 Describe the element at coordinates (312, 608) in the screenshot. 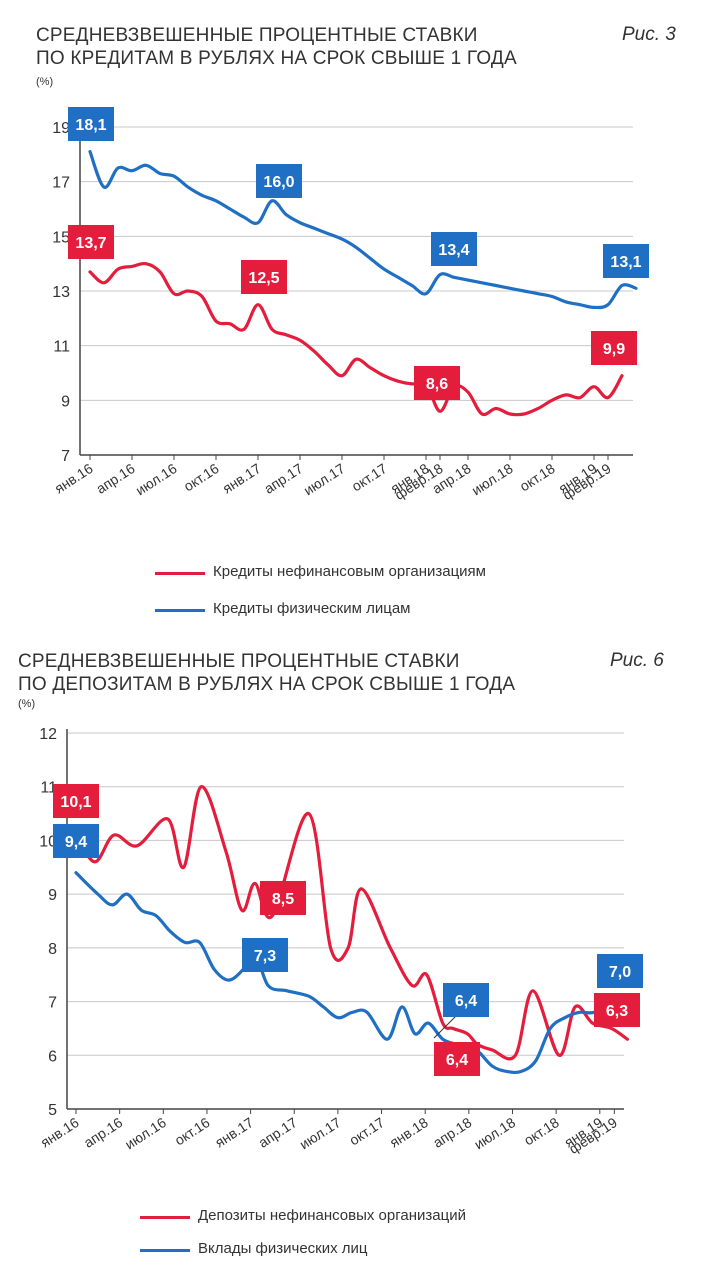

I see `legend-label: Кредиты физическим лицам` at that location.